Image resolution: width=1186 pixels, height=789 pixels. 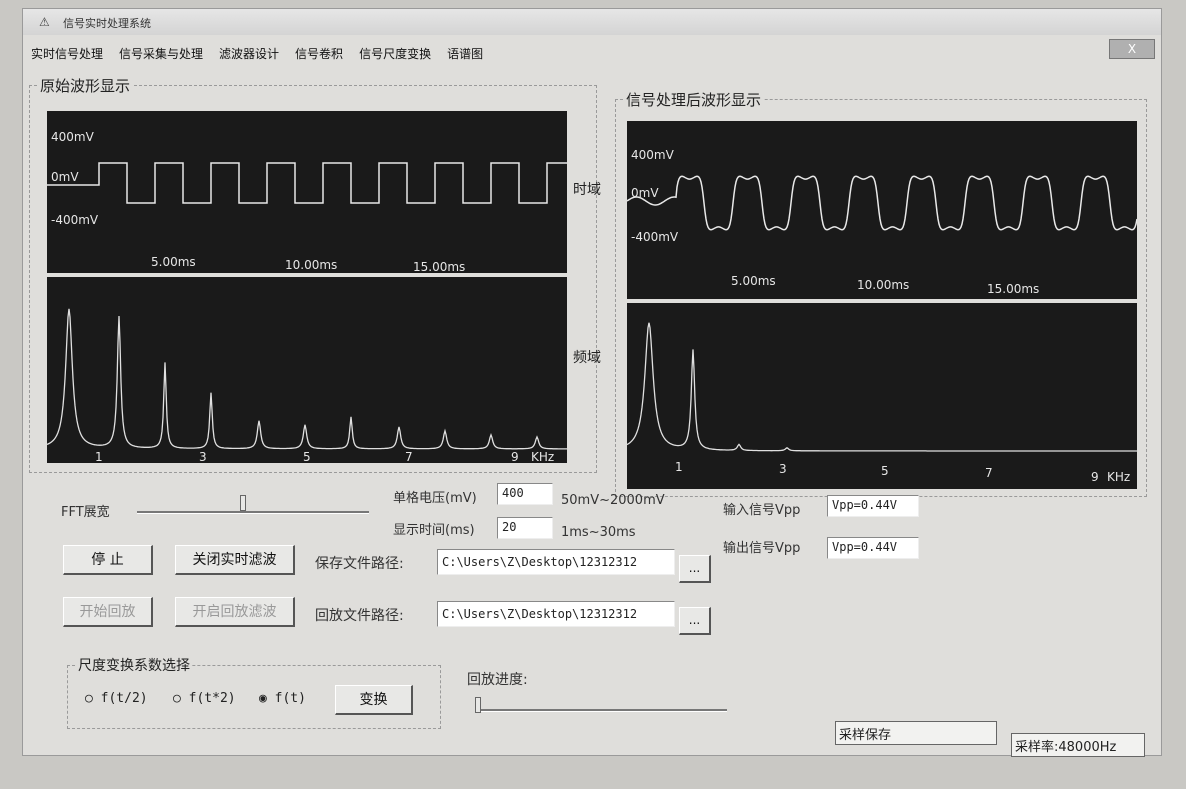 I want to click on input-signal-value: Vpp=0.44V, so click(x=873, y=506).